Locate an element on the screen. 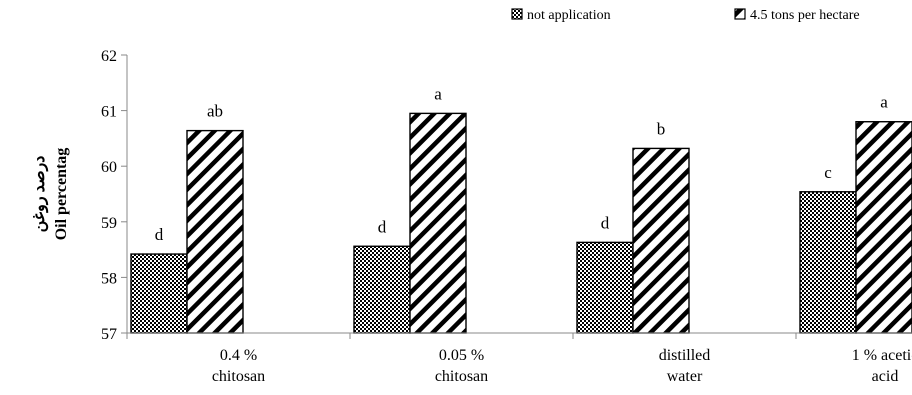  legend-swatch-dots is located at coordinates (517, 14).